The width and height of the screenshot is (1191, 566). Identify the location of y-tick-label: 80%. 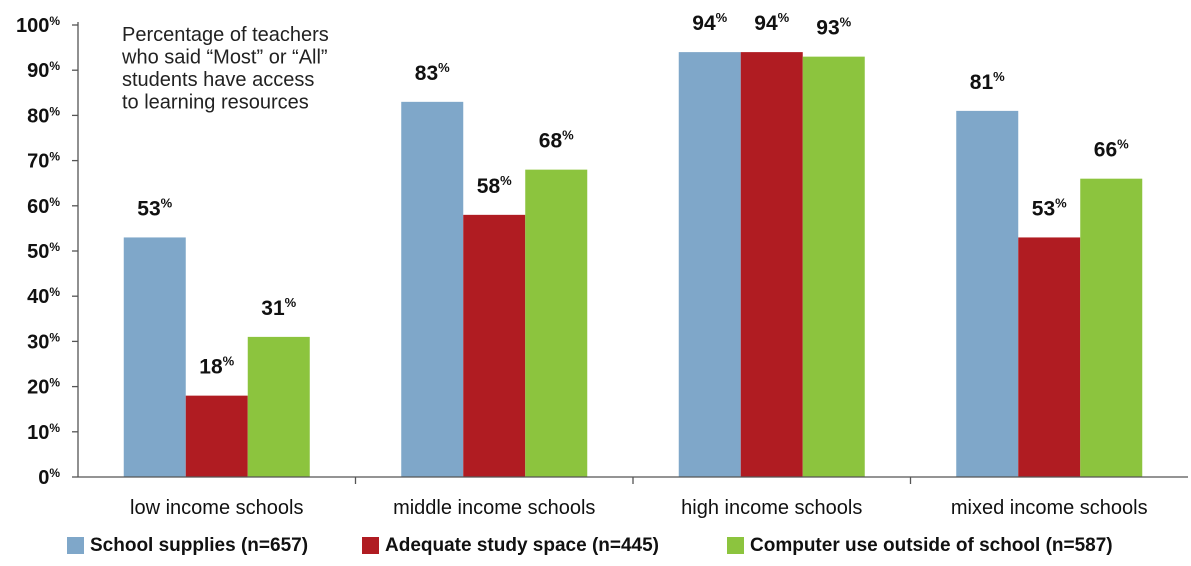
(43, 115).